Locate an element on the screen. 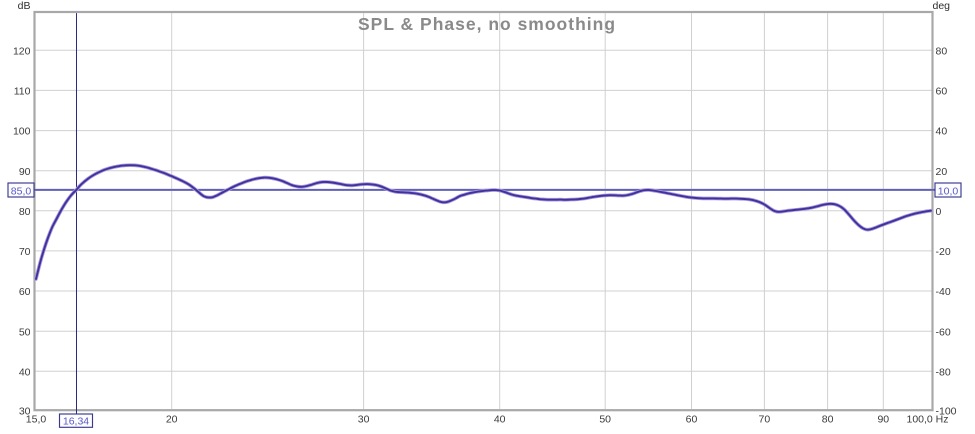 The image size is (975, 434). svg-text: SPL & Phase, no smoothing is located at coordinates (487, 24).